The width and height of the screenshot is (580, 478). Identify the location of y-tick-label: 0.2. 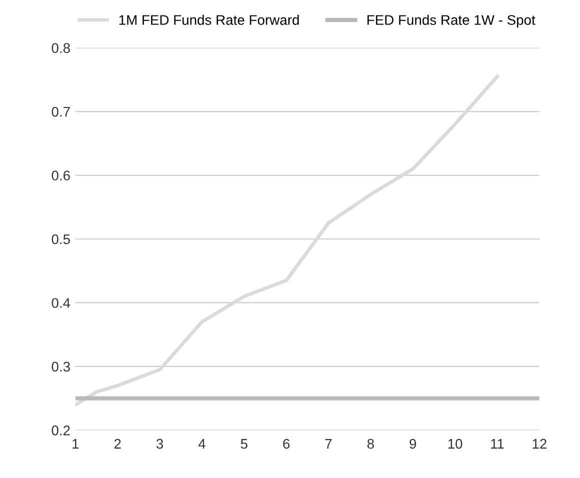
(61, 431).